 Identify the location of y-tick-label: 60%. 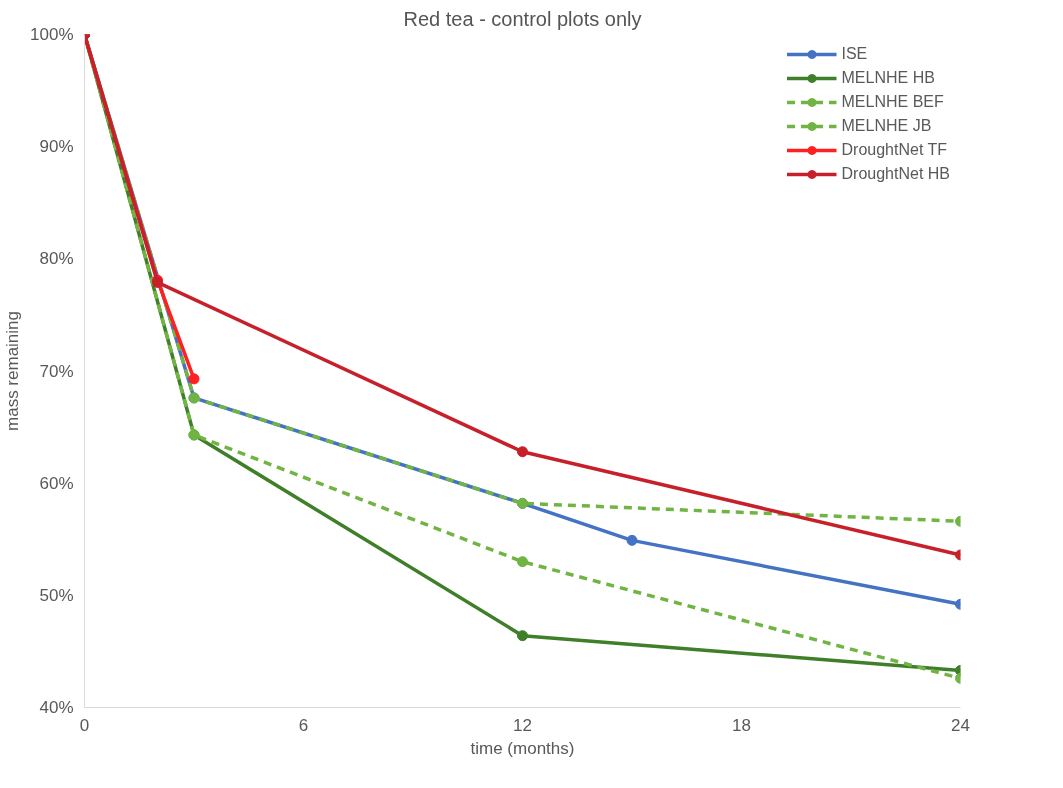
(56, 483).